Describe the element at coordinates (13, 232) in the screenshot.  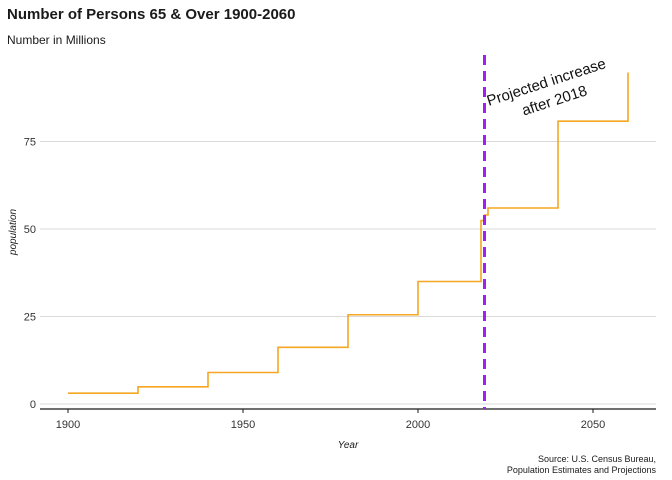
I see `y-axis-label: population` at that location.